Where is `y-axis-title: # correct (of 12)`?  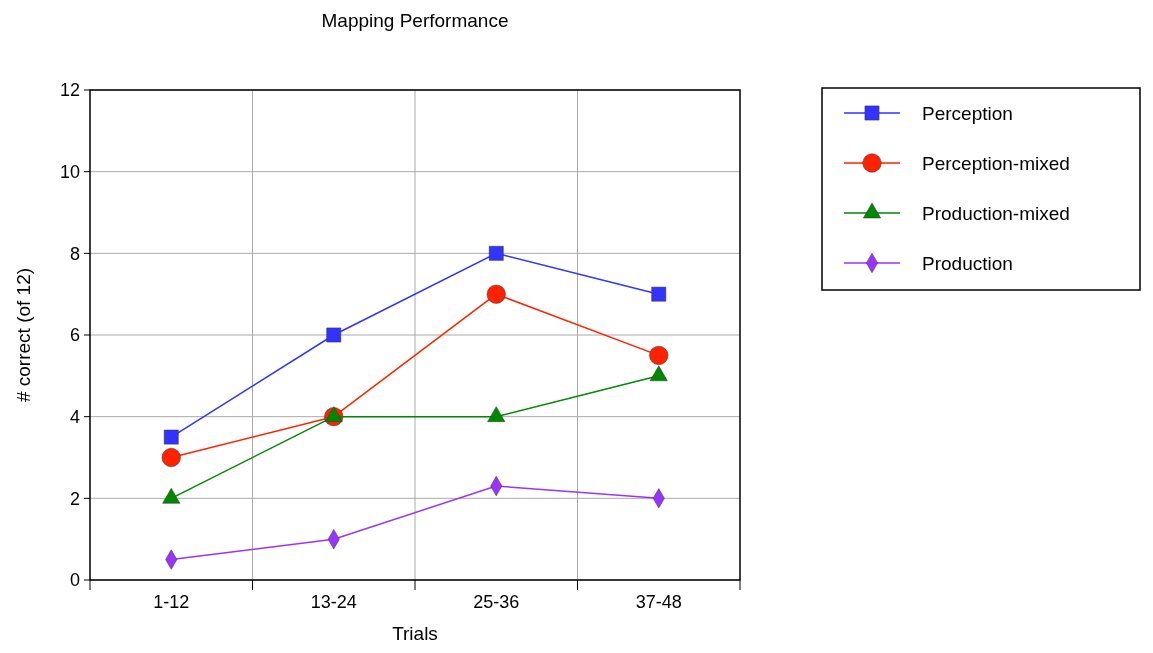 y-axis-title: # correct (of 12) is located at coordinates (23, 335).